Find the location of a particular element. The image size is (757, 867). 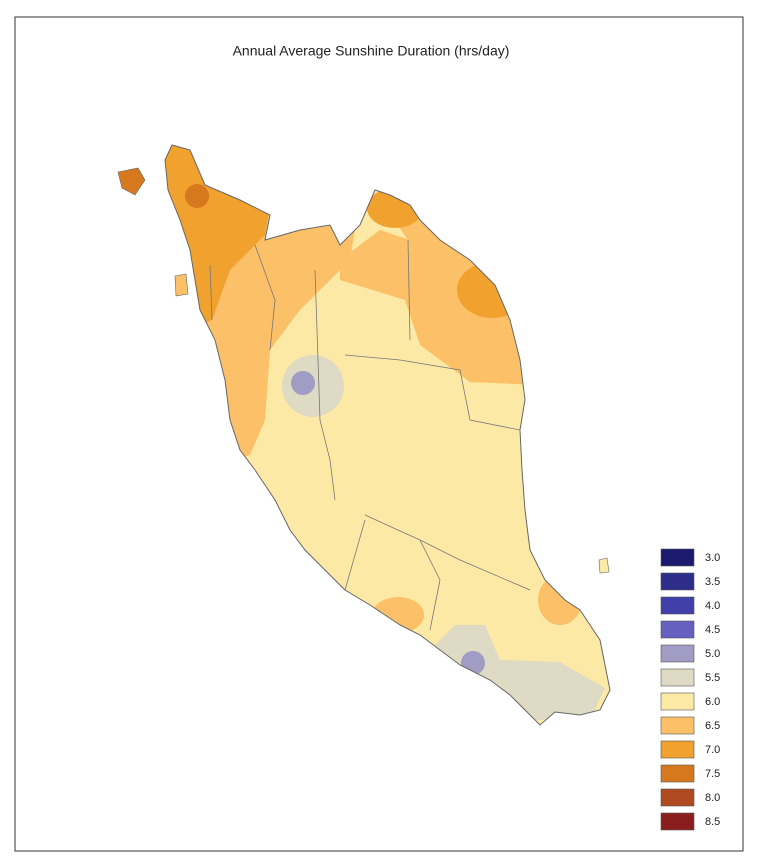

legend-label: 8.0 is located at coordinates (712, 798).